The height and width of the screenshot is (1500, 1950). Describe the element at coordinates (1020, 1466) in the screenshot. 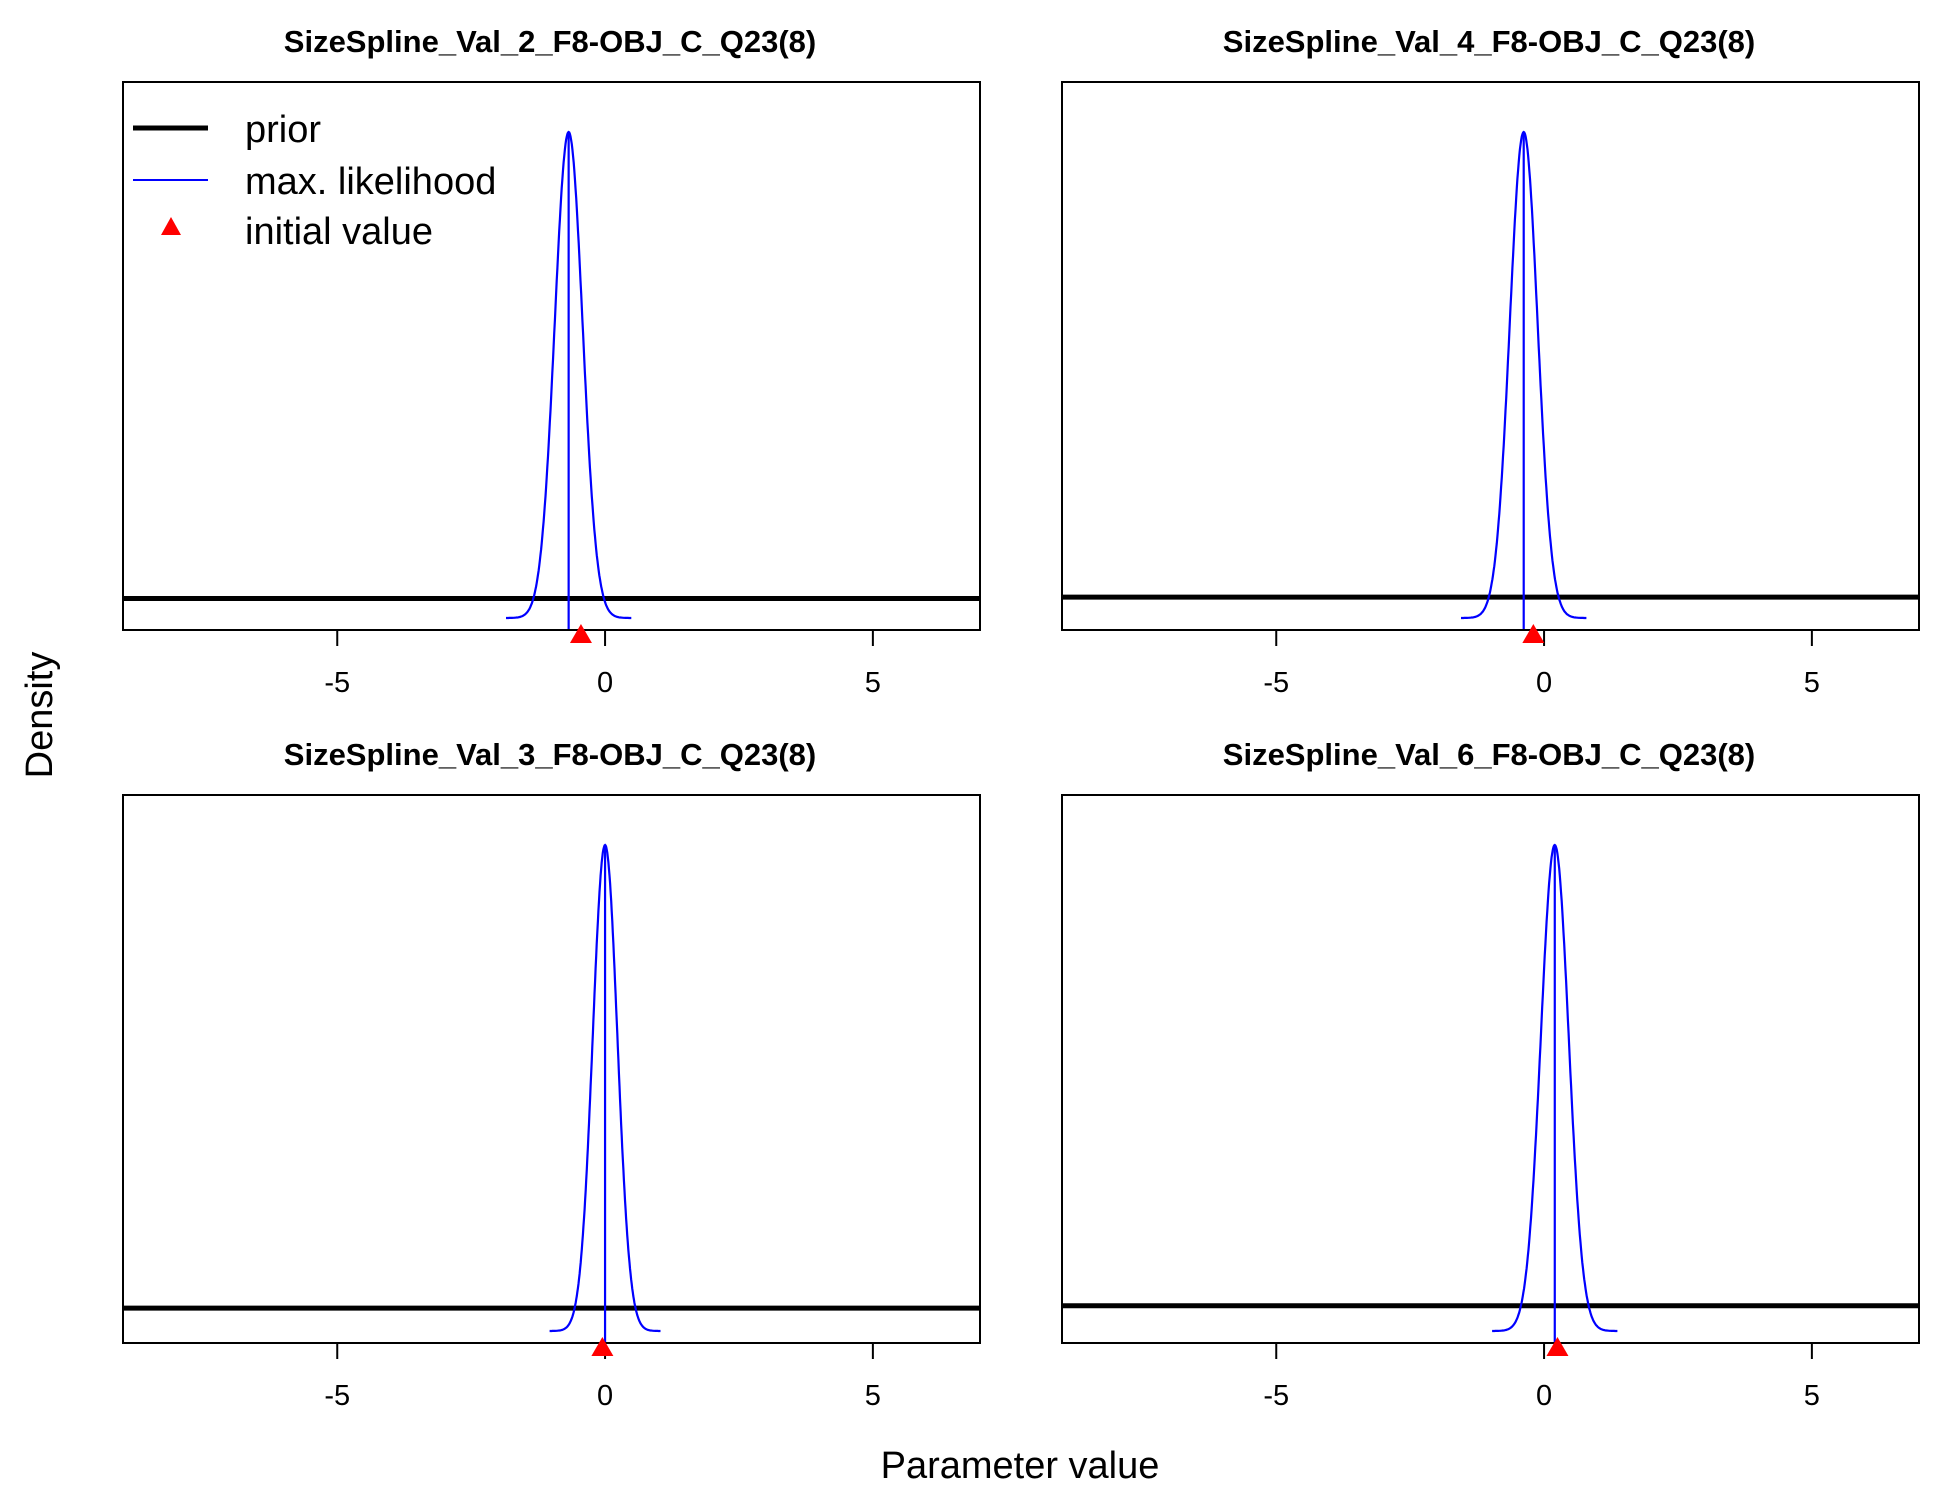

I see `x-axis-title: Parameter value` at that location.